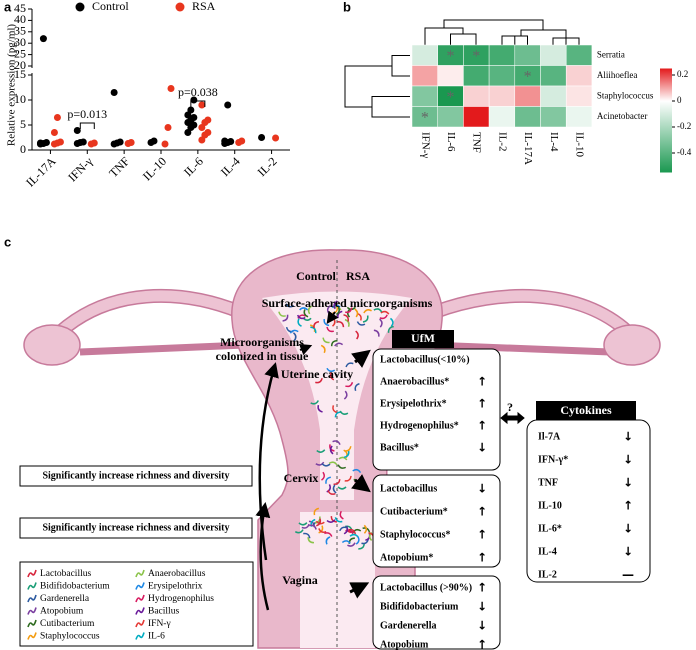 The height and width of the screenshot is (650, 696). Describe the element at coordinates (267, 166) in the screenshot. I see `x-tick-label: IL-2` at that location.